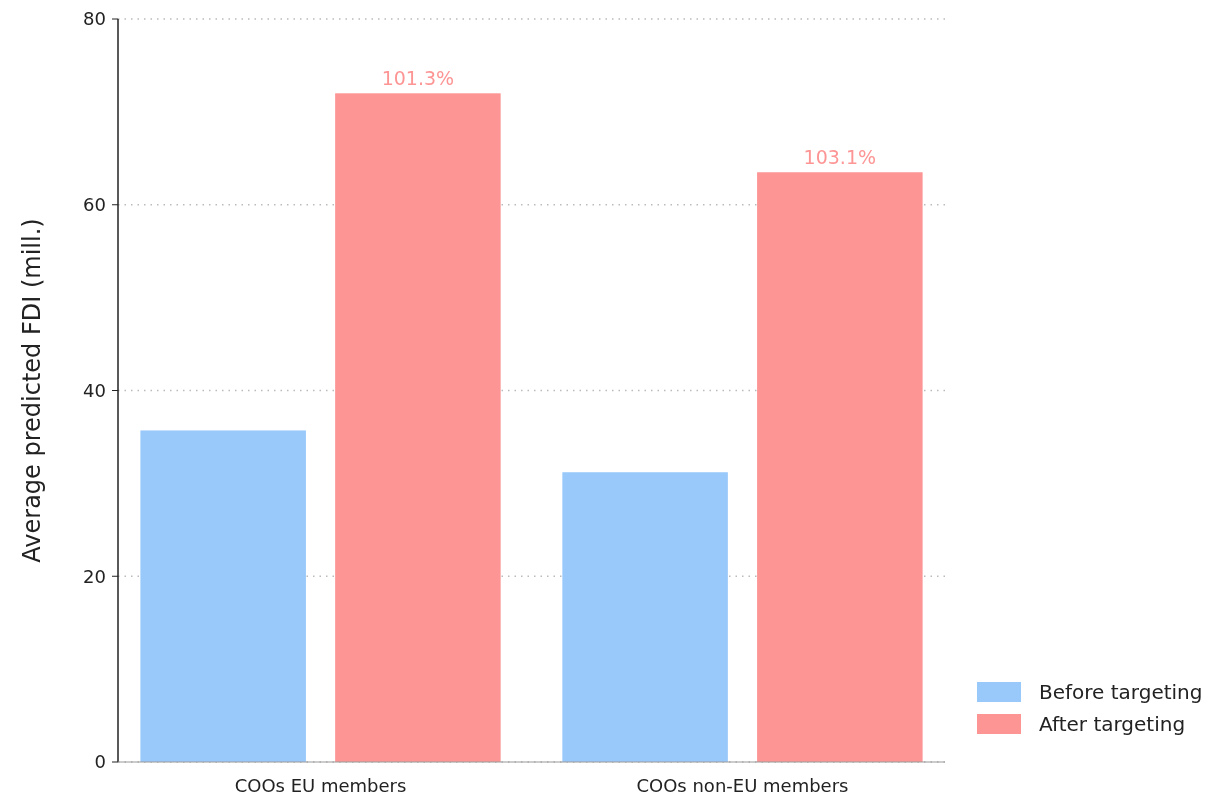 The width and height of the screenshot is (1223, 803). I want to click on y-tick-label: 0, so click(100, 762).